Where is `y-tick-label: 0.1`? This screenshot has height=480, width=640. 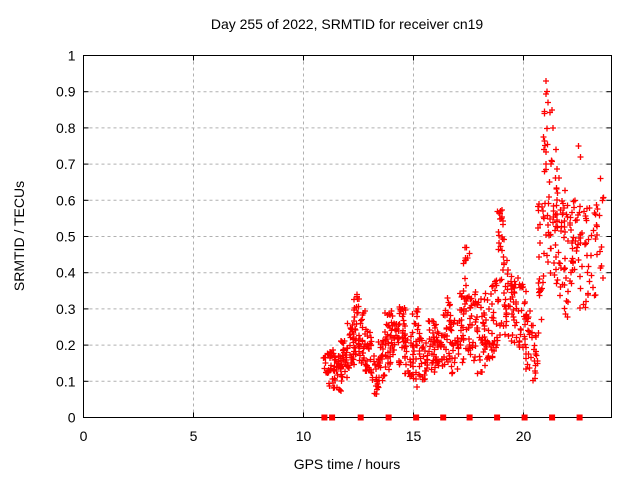 y-tick-label: 0.1 is located at coordinates (66, 381).